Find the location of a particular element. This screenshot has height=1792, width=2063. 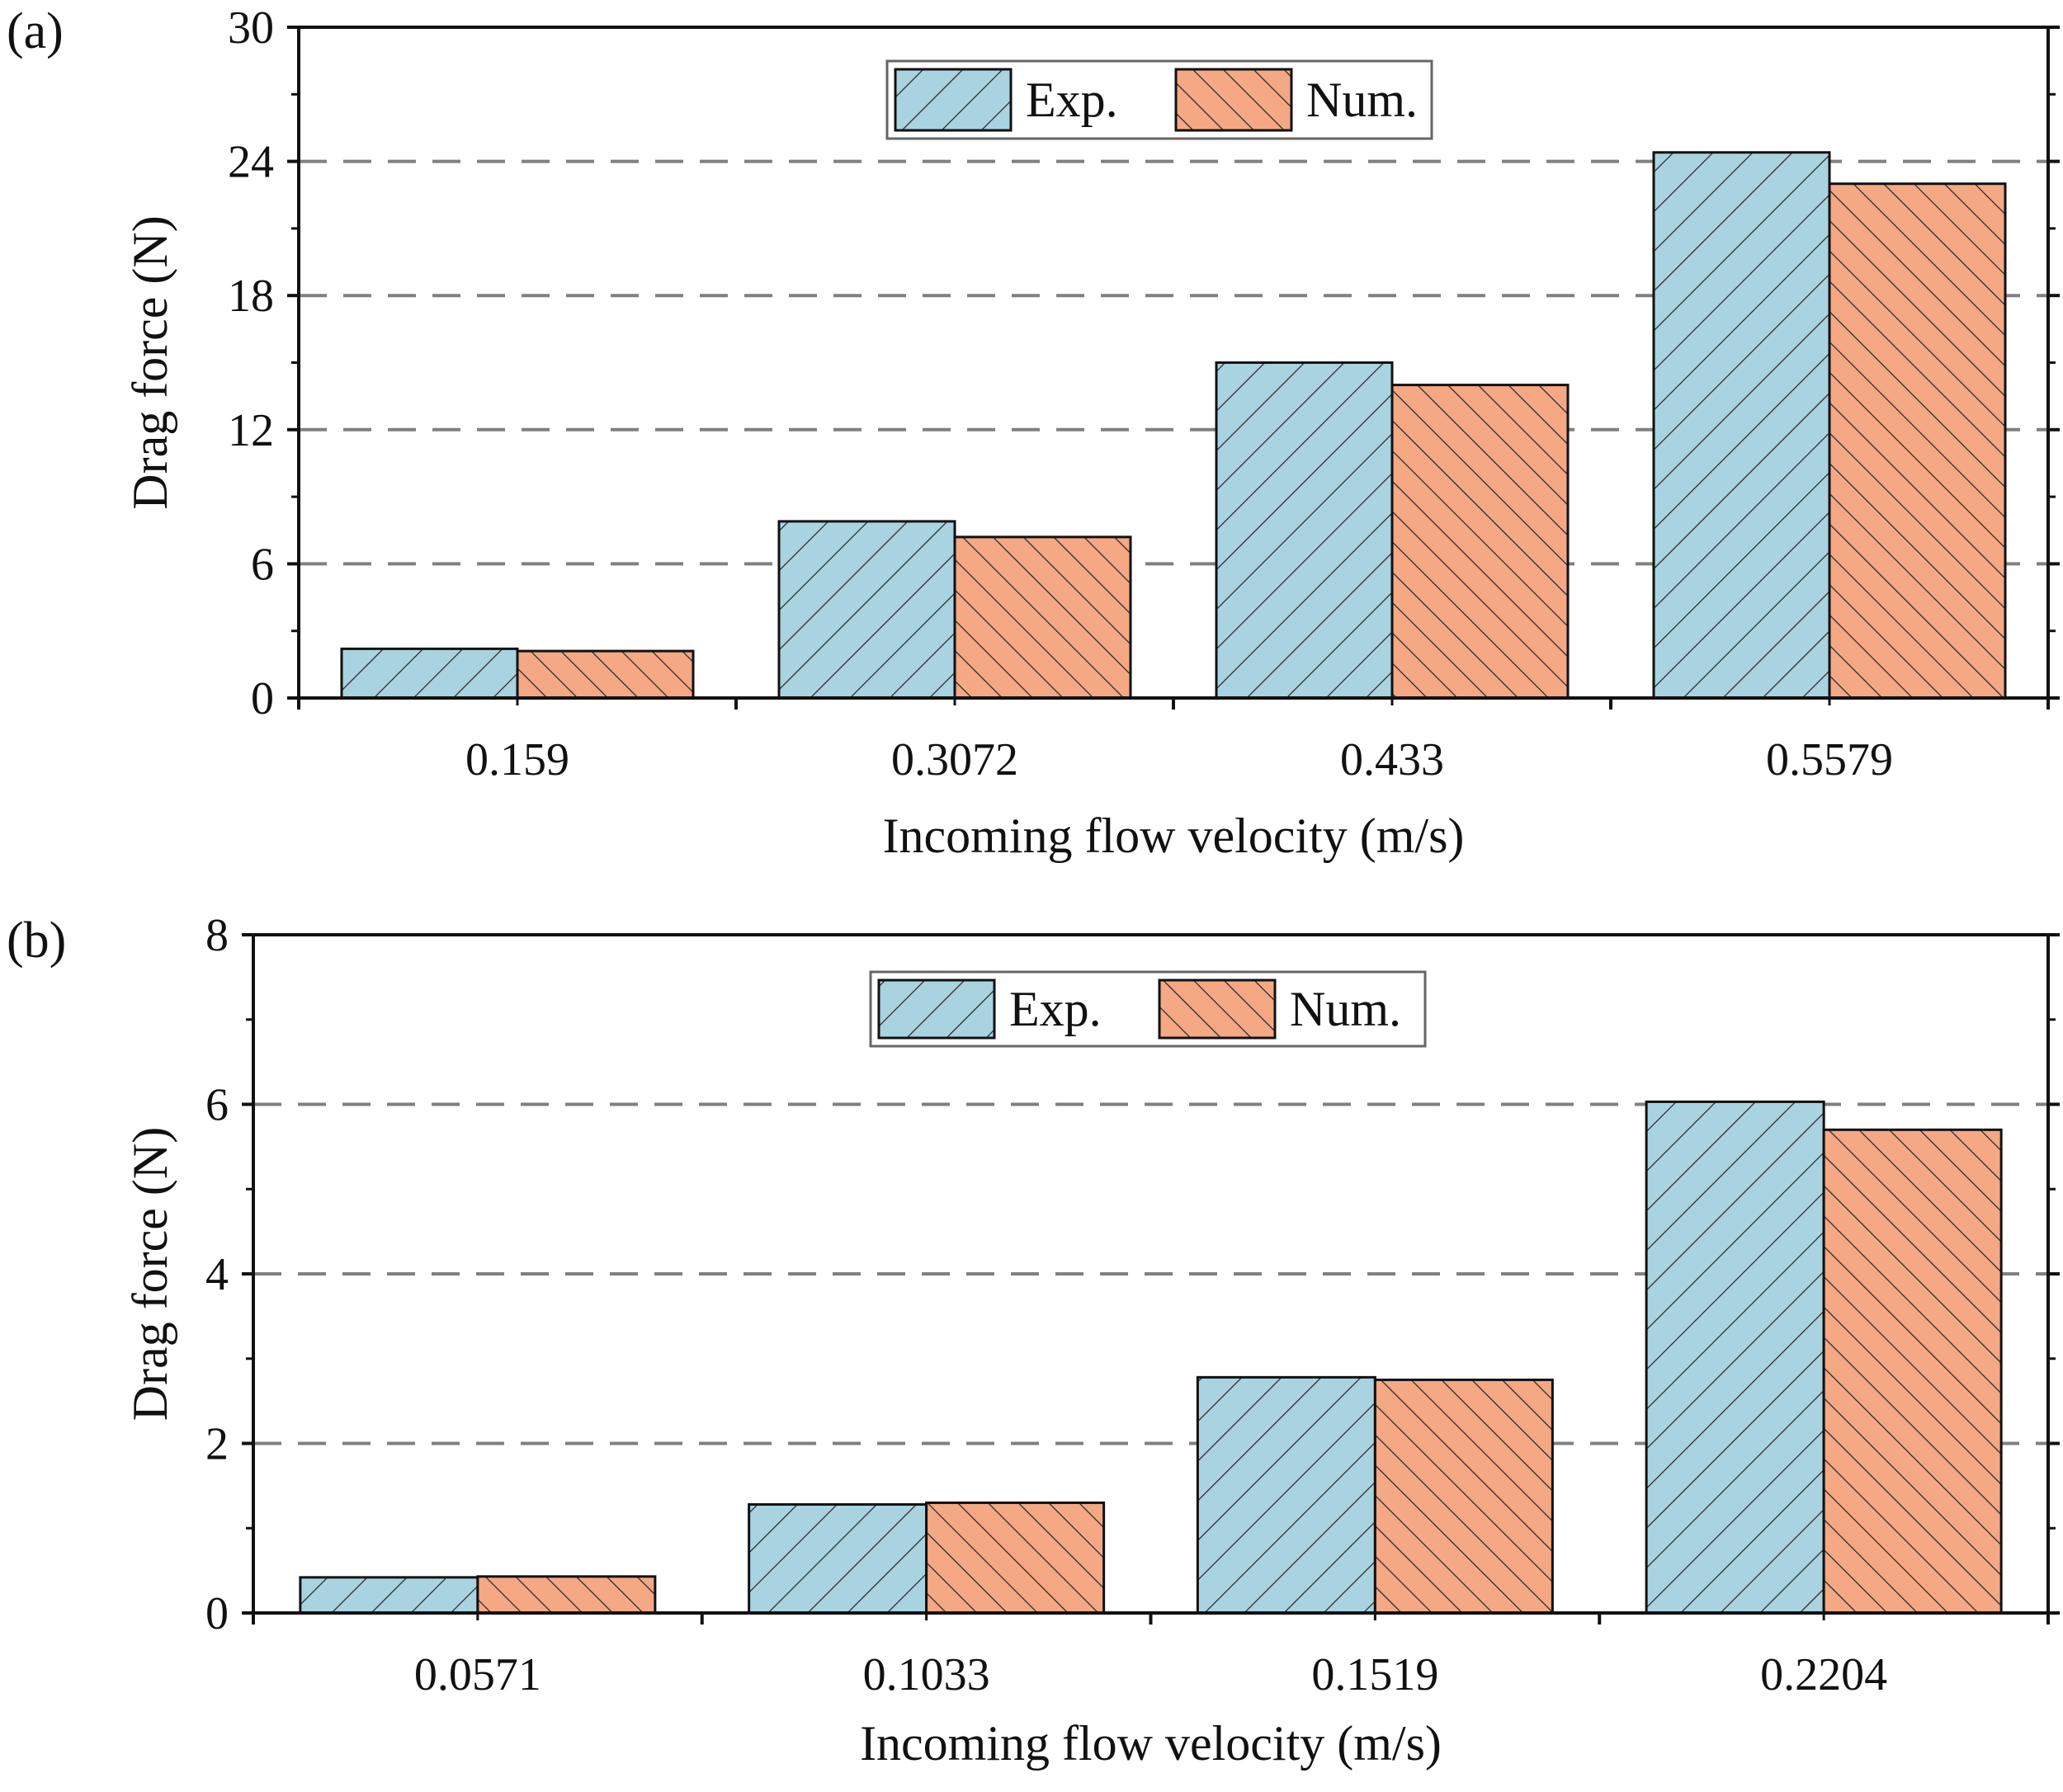

y-tick-label: 12 is located at coordinates (251, 430).